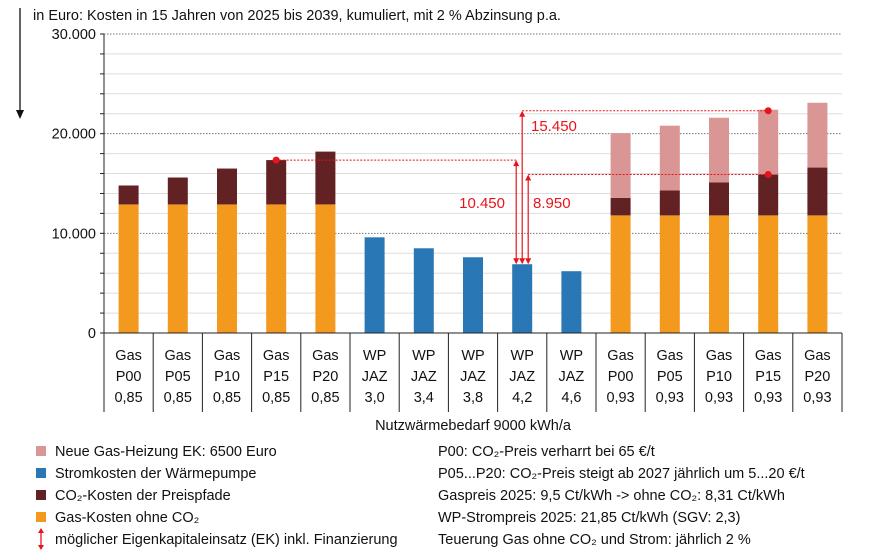  I want to click on annotation-label: 15.450, so click(554, 126).